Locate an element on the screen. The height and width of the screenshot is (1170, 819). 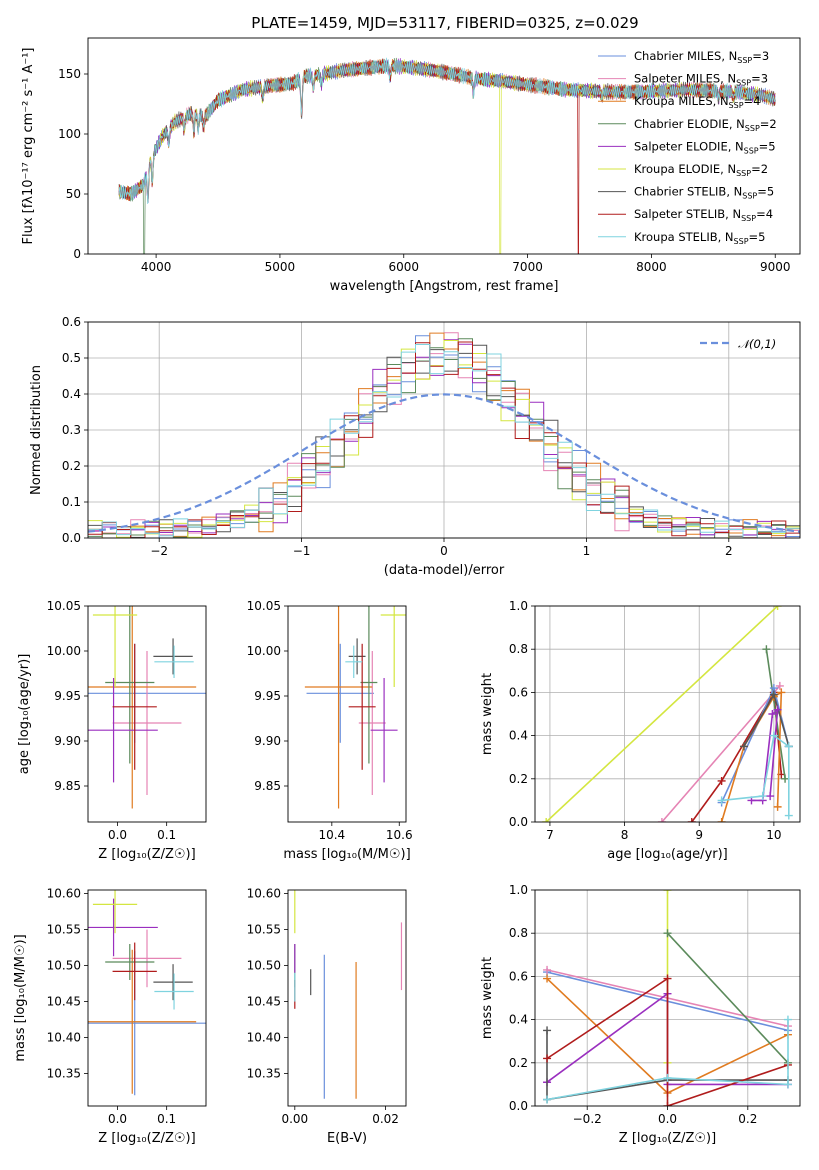
weight_vs_Z-marker-ke is located at coordinates (667, 892).